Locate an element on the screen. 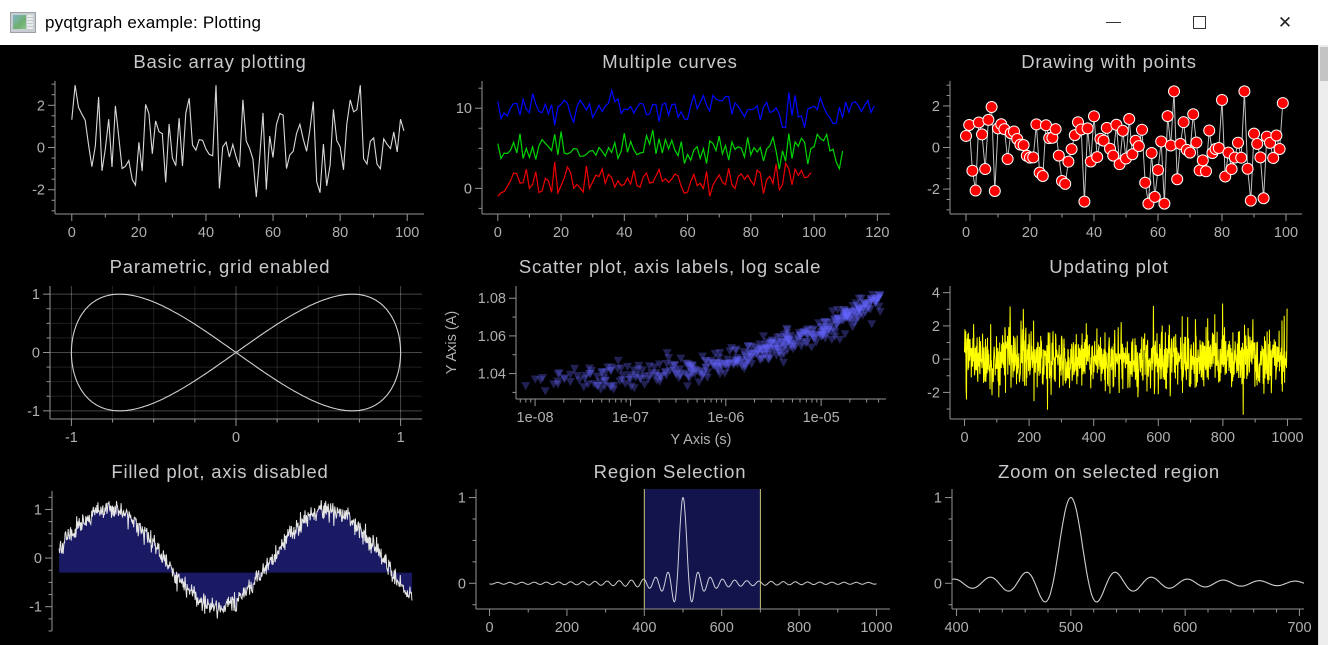 Image resolution: width=1328 pixels, height=645 pixels. app-icon is located at coordinates (23, 22).